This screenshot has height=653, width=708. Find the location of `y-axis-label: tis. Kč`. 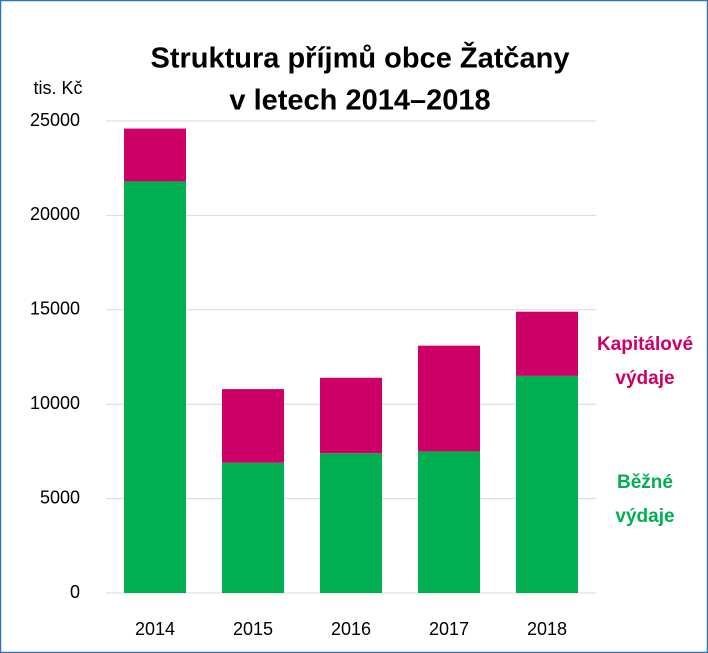

y-axis-label: tis. Kč is located at coordinates (57, 88).